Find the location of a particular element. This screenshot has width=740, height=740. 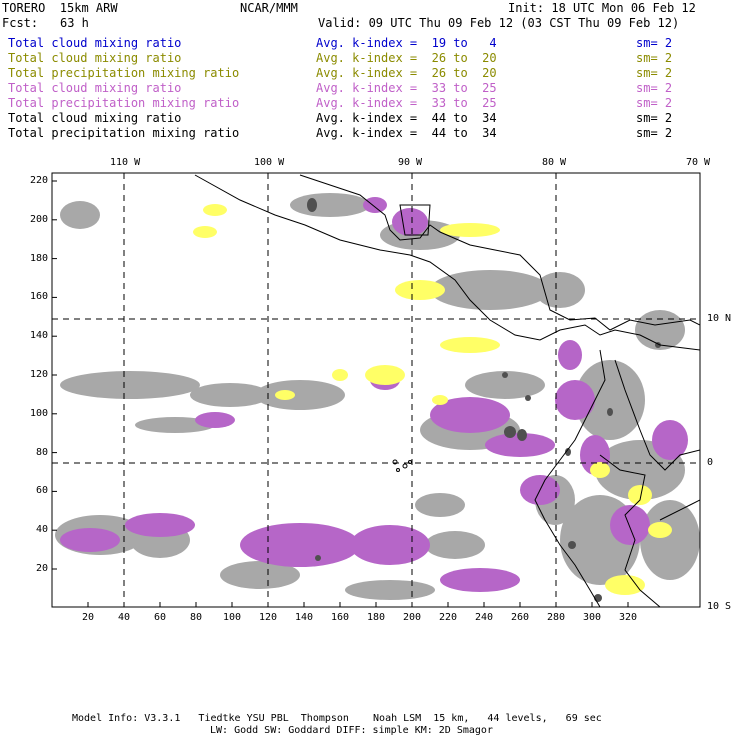

longitude-label: 100 W is located at coordinates (269, 162).